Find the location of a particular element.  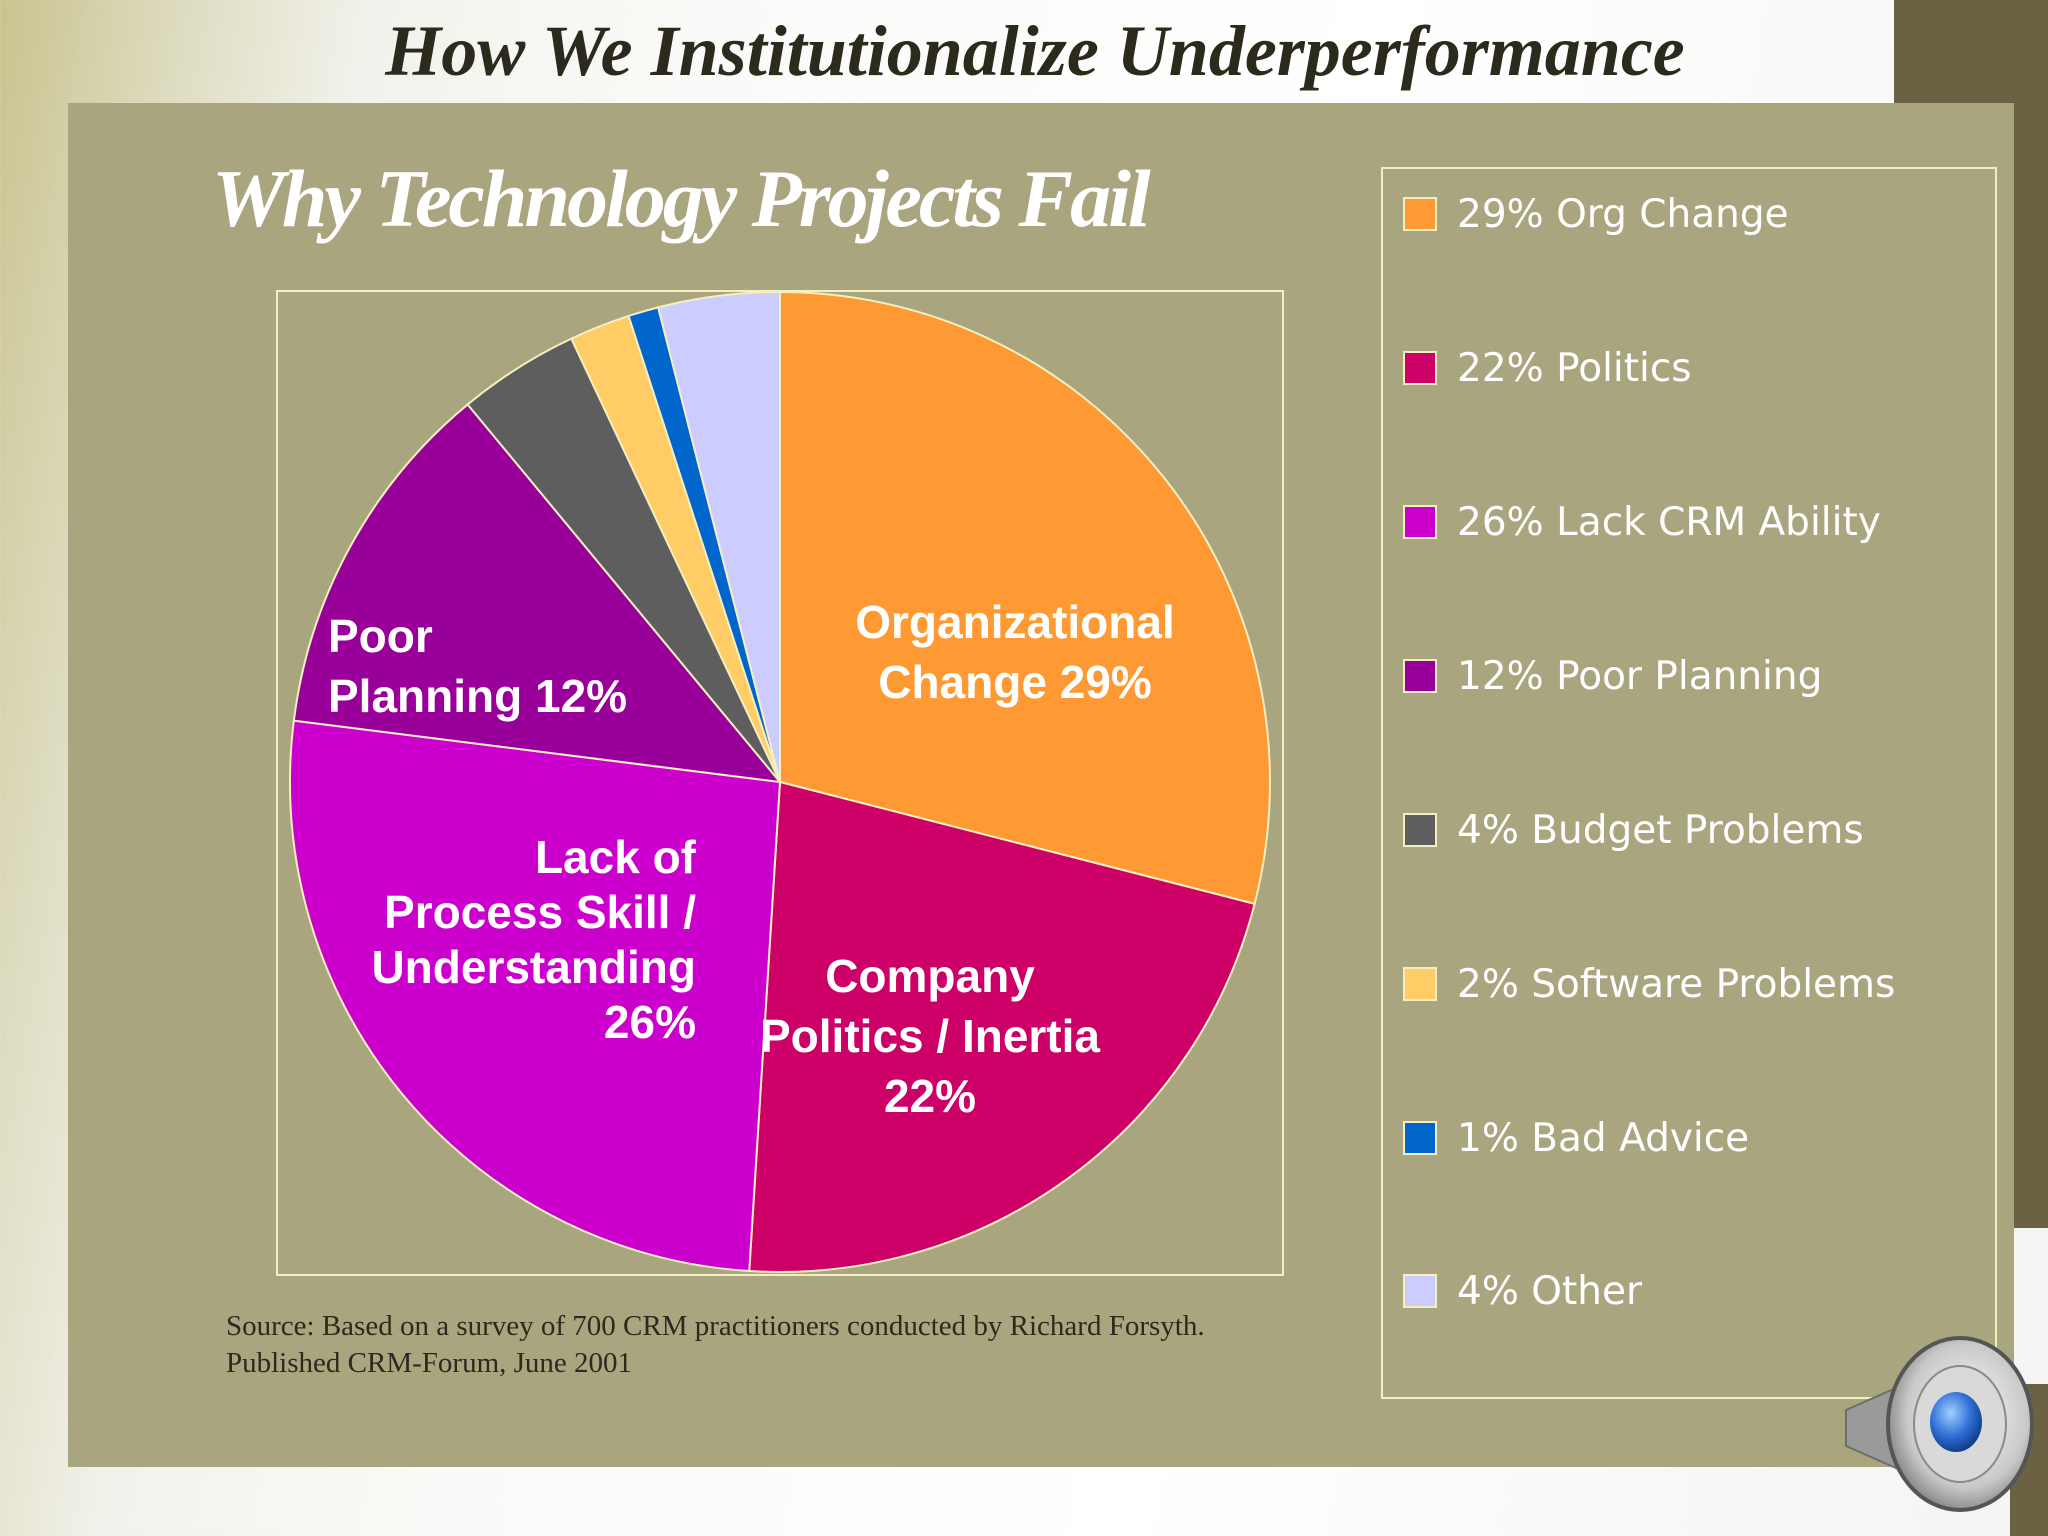

legend-item-lack-crm-ability: 26% Lack CRM Ability is located at coordinates (1642, 522).